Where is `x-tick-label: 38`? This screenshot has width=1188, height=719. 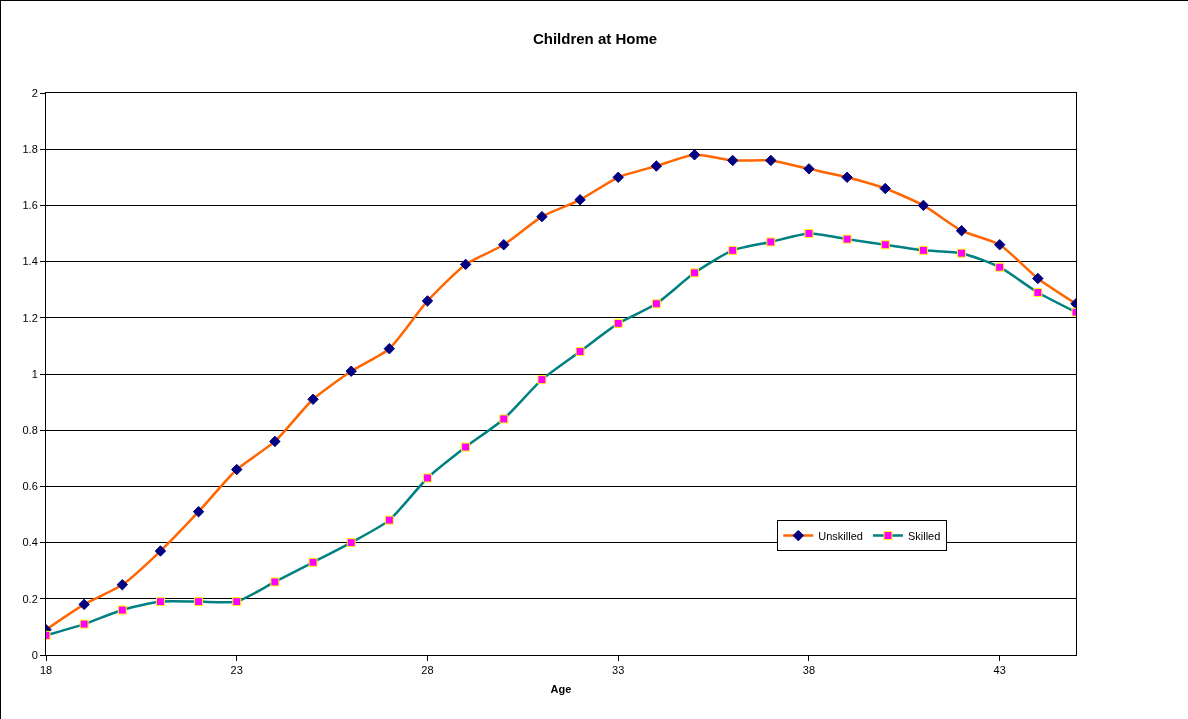
x-tick-label: 38 is located at coordinates (809, 670).